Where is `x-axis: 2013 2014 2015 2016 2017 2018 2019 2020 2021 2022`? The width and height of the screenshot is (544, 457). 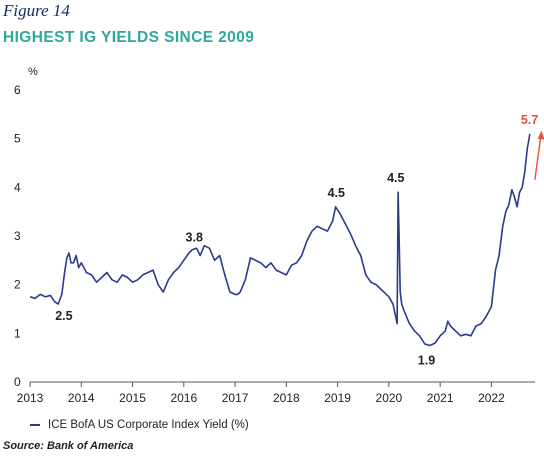 x-axis: 2013 2014 2015 2016 2017 2018 2019 2020 2021 2022 is located at coordinates (276, 393).